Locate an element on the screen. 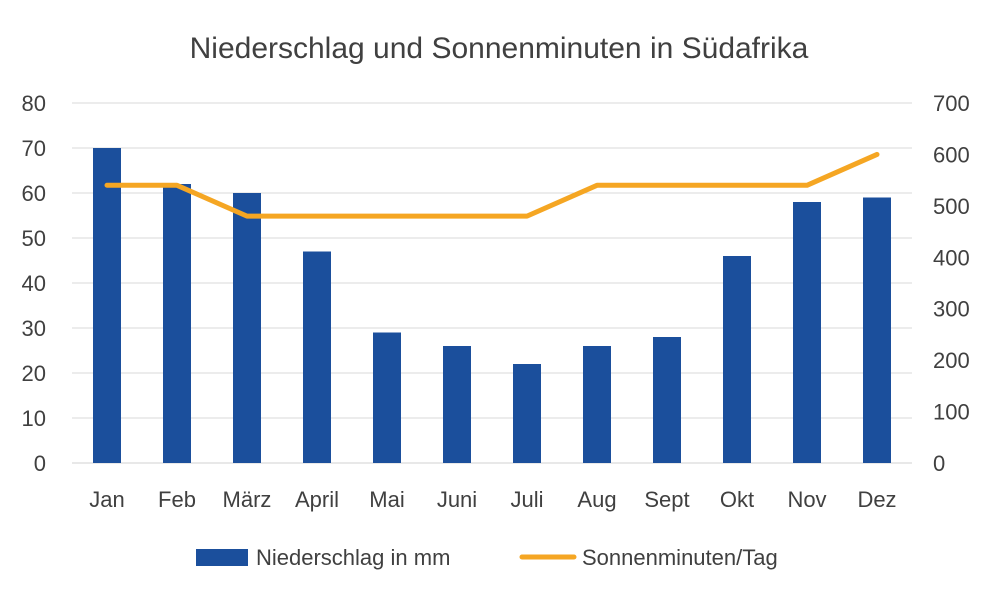  x-tick-label: Juli is located at coordinates (526, 499).